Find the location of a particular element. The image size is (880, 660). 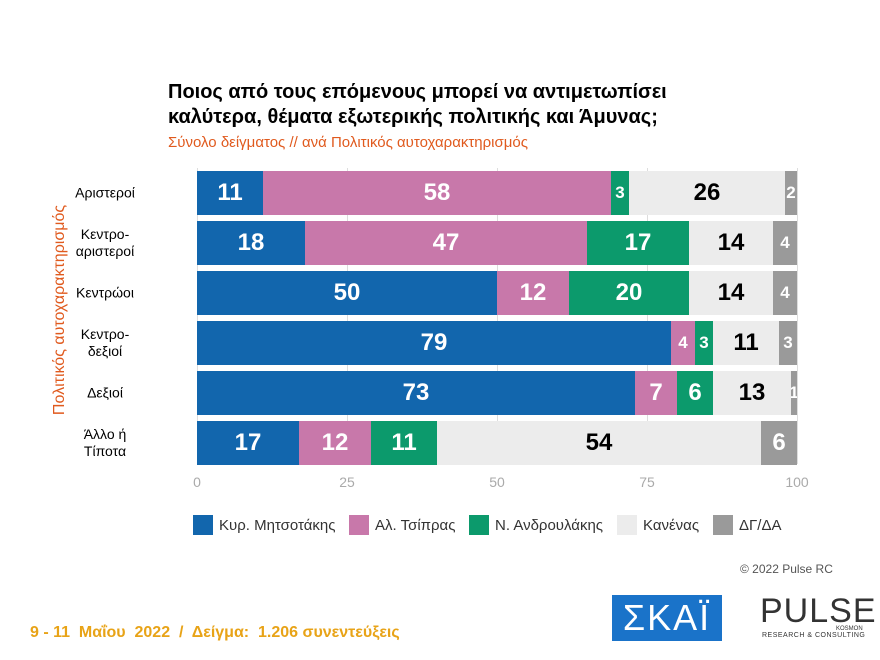

data-label: 73 is located at coordinates (416, 392).